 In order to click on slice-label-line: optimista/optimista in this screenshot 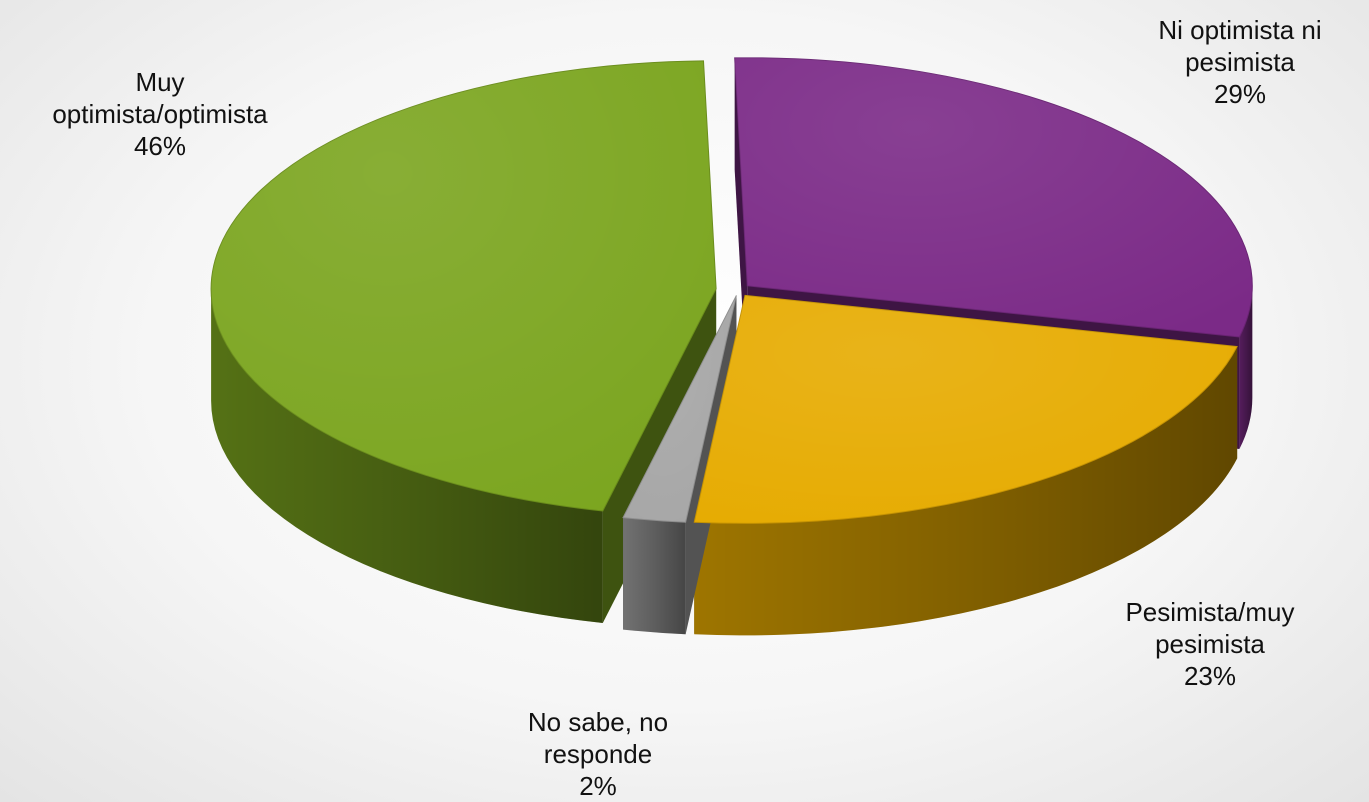, I will do `click(160, 114)`.